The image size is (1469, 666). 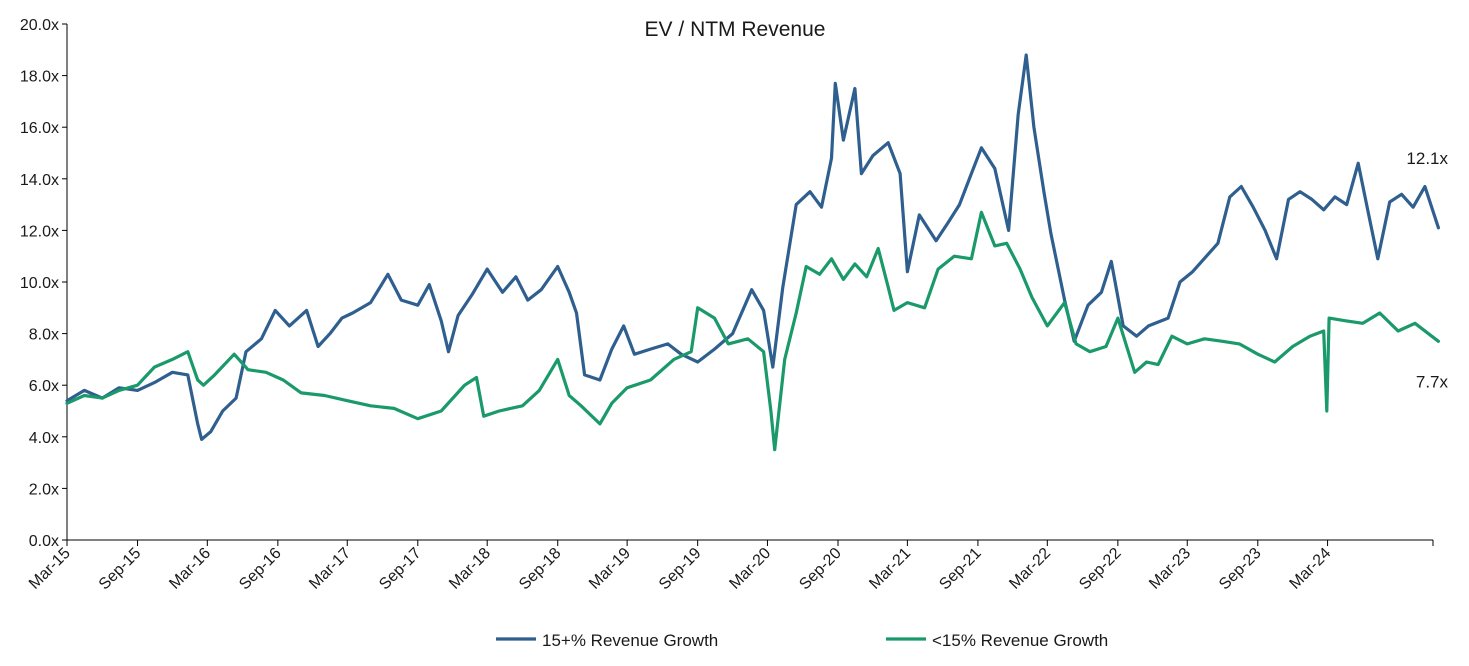 What do you see at coordinates (1170, 569) in the screenshot?
I see `x-tick-label: Mar-23` at bounding box center [1170, 569].